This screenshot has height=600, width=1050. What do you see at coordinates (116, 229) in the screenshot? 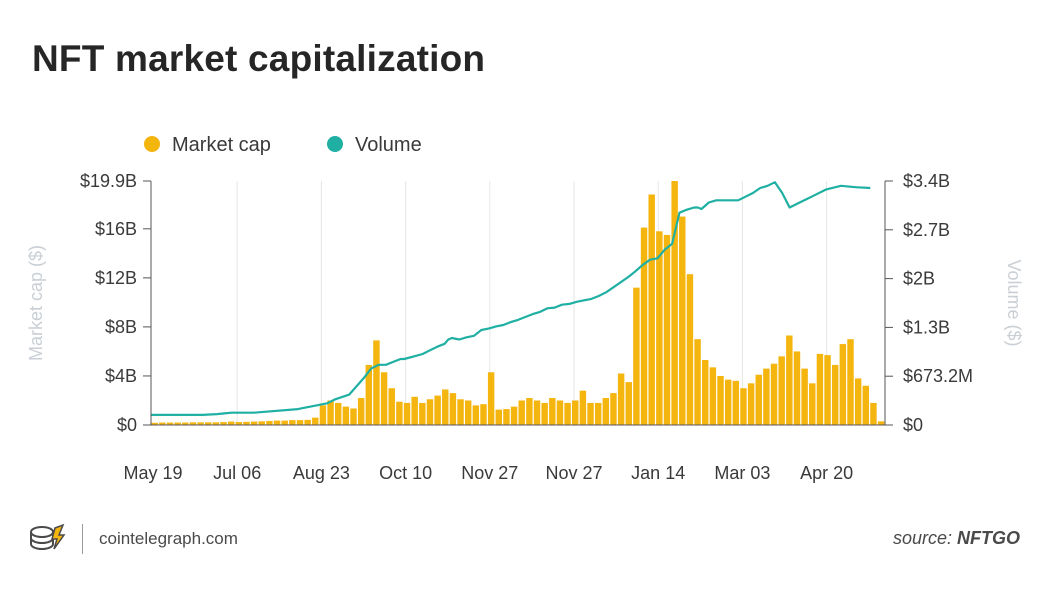
I see `y-tick-label: $16B` at bounding box center [116, 229].